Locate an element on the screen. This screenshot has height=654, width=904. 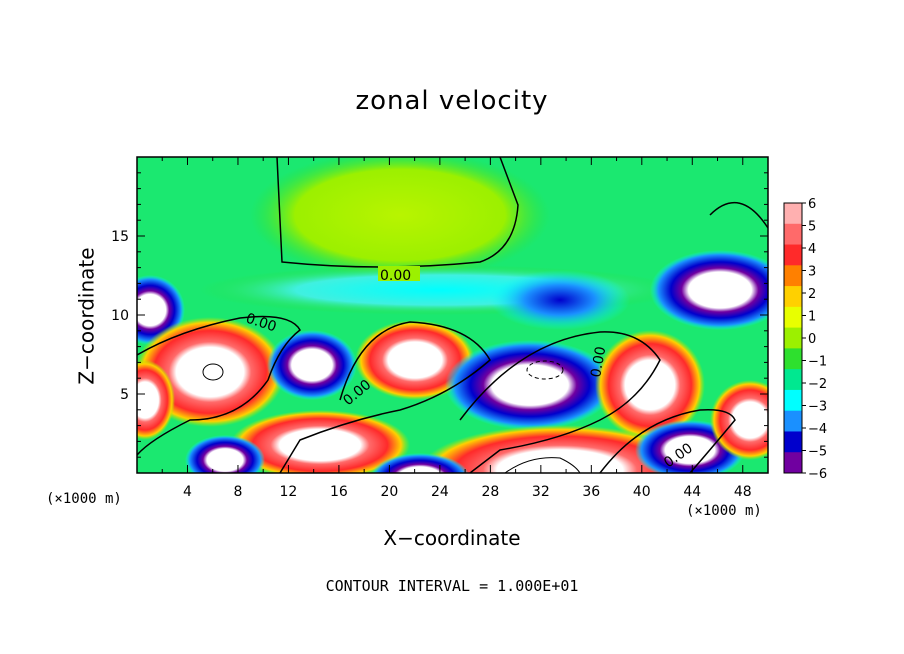
negative-region-mid is located at coordinates (560, 300).